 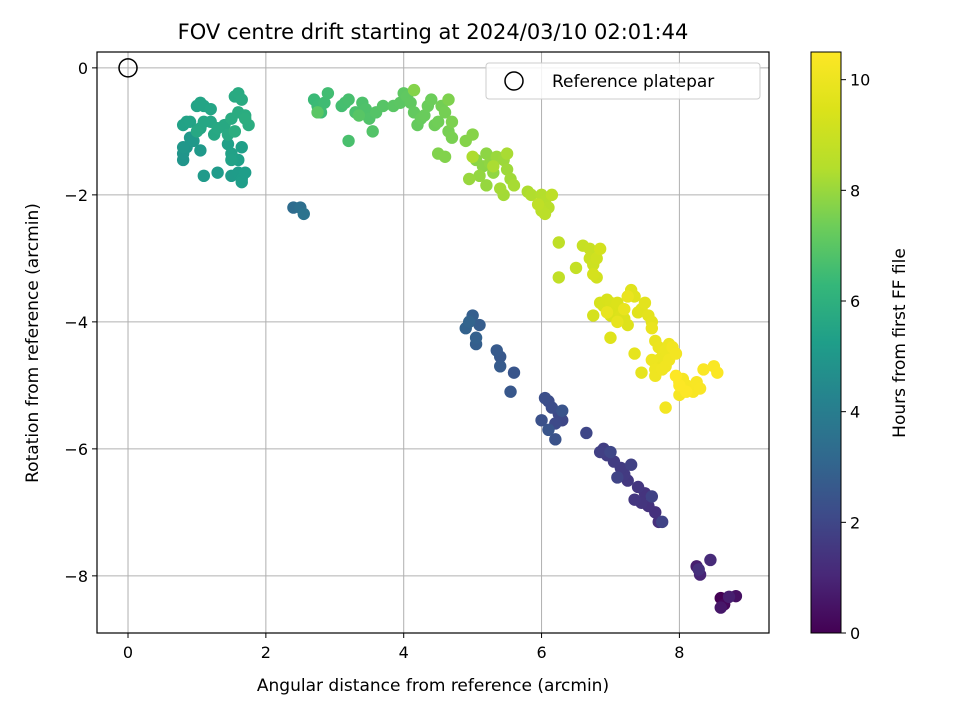 What do you see at coordinates (76, 322) in the screenshot?
I see `y-tick-label: −4` at bounding box center [76, 322].